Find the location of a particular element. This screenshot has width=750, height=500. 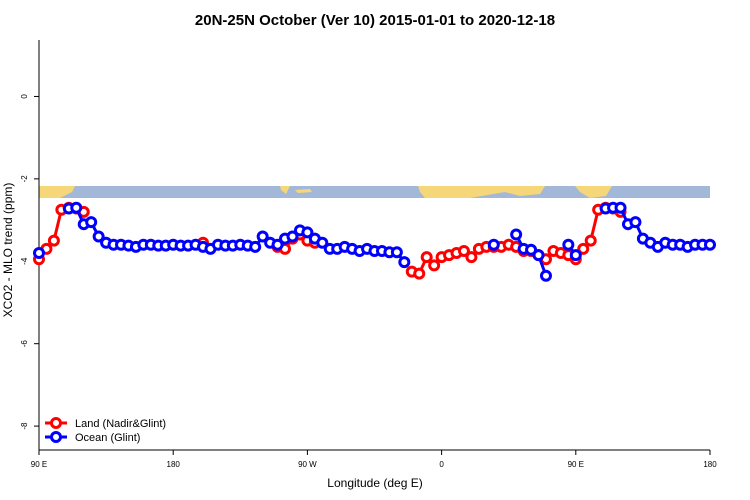

legend-label: Land (Nadir&Glint) is located at coordinates (120, 424).